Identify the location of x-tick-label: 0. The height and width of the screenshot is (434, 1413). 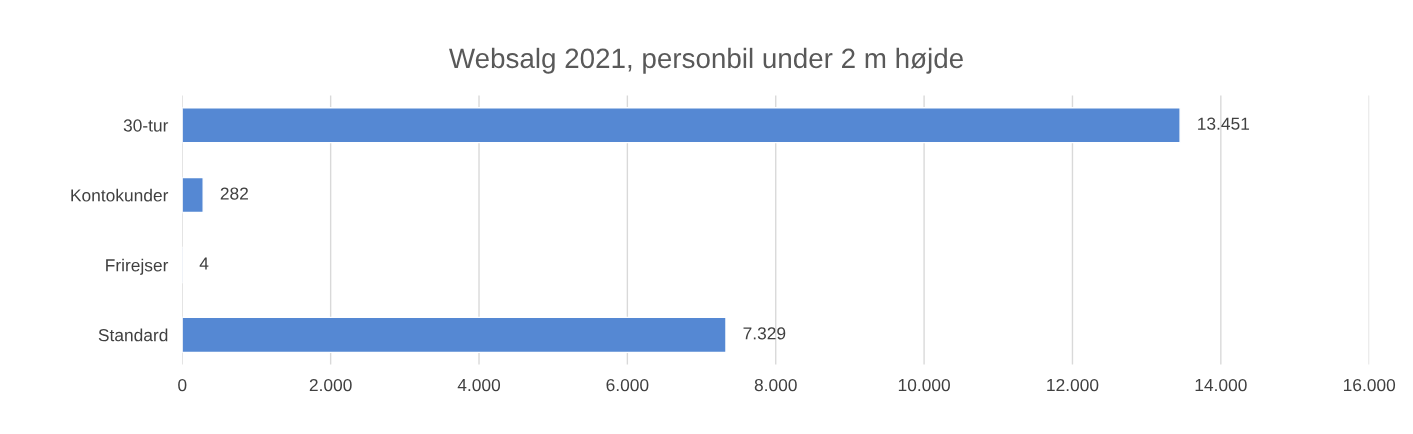
(182, 385).